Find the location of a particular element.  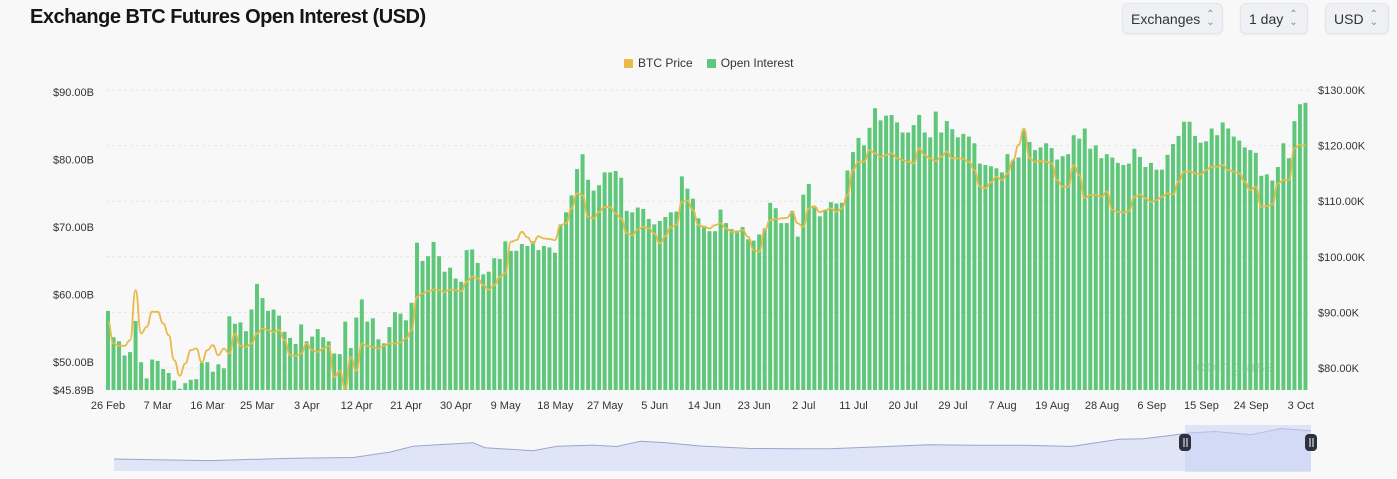

interval-select: 1 day ⌃ ⌄ is located at coordinates (1274, 18).